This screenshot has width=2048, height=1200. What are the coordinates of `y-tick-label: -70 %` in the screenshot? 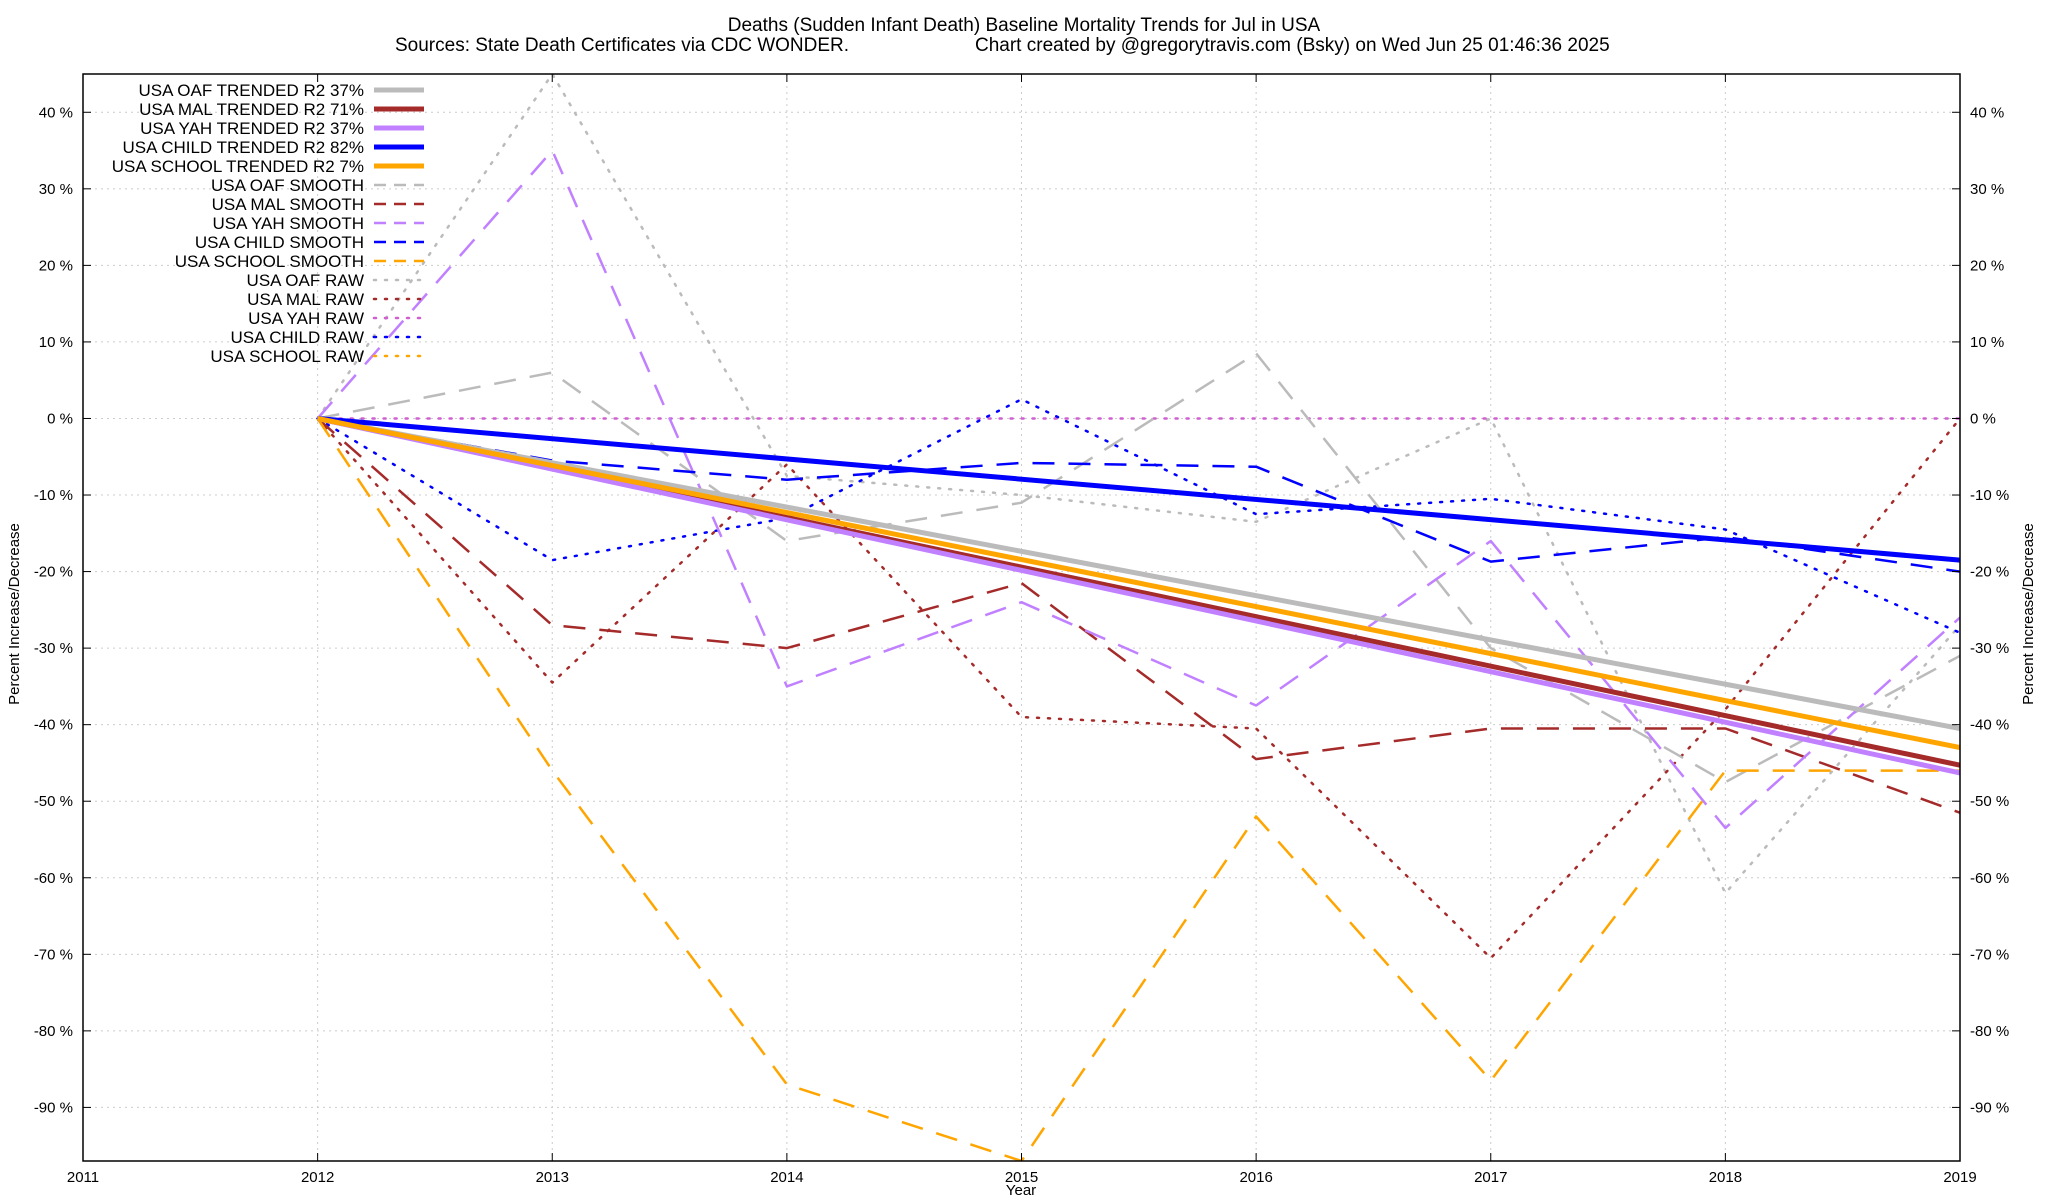 It's located at (53, 954).